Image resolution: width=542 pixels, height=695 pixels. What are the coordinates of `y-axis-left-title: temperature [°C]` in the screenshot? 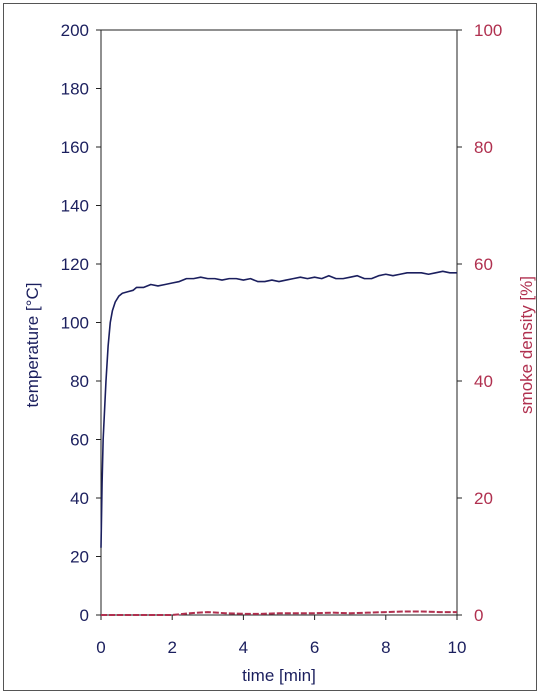 It's located at (32, 345).